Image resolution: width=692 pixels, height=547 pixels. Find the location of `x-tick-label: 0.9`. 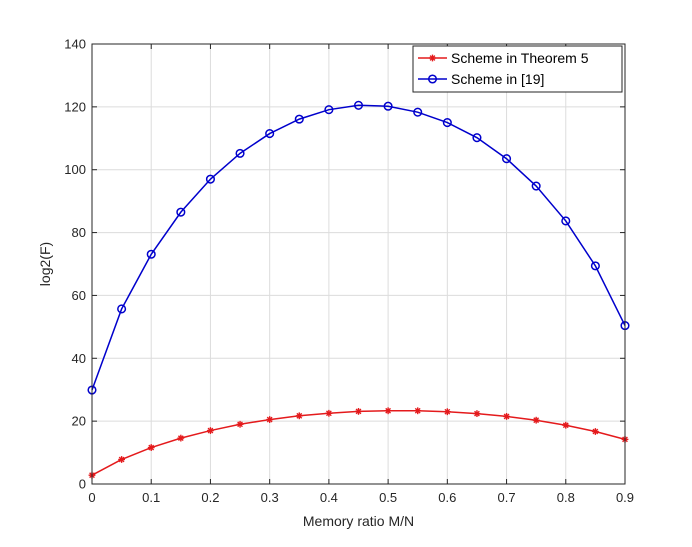

x-tick-label: 0.9 is located at coordinates (625, 497).